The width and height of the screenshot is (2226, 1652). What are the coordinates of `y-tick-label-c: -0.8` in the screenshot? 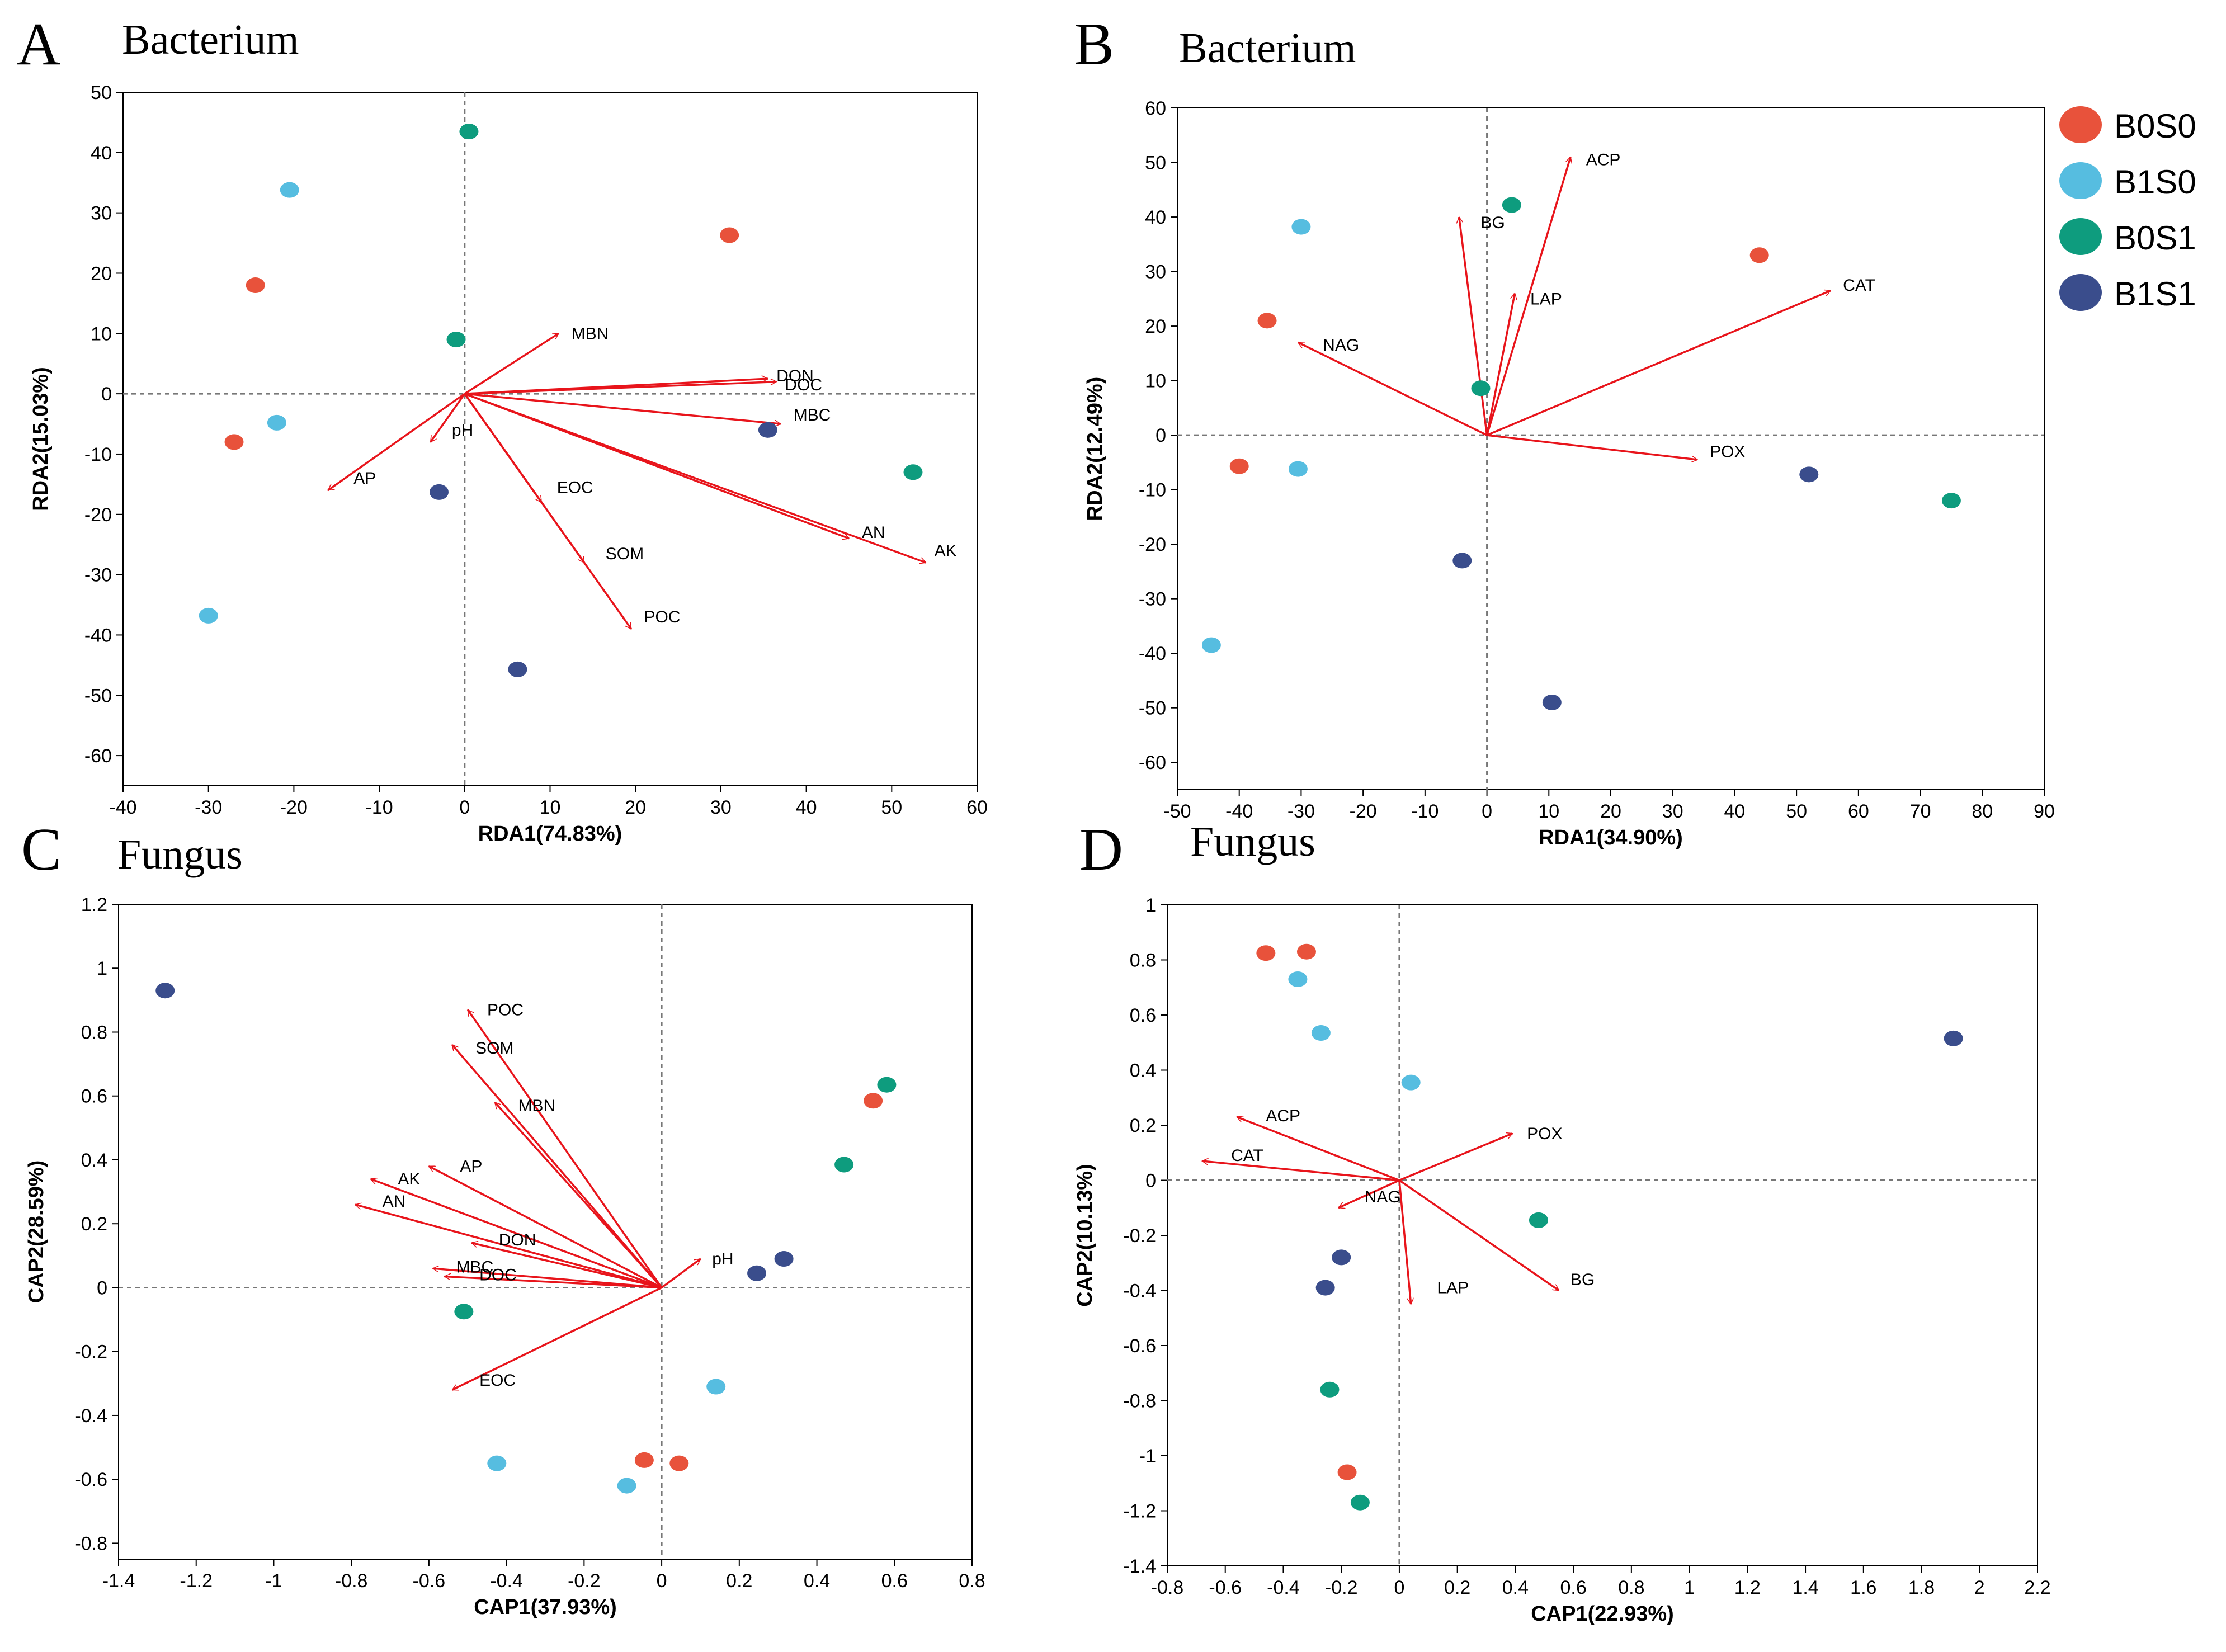 It's located at (91, 1543).